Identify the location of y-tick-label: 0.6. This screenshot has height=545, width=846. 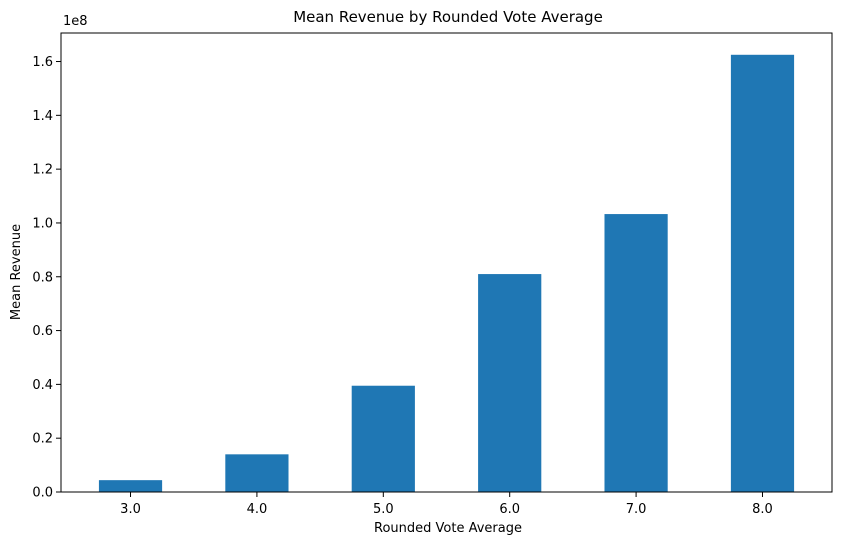
(42, 331).